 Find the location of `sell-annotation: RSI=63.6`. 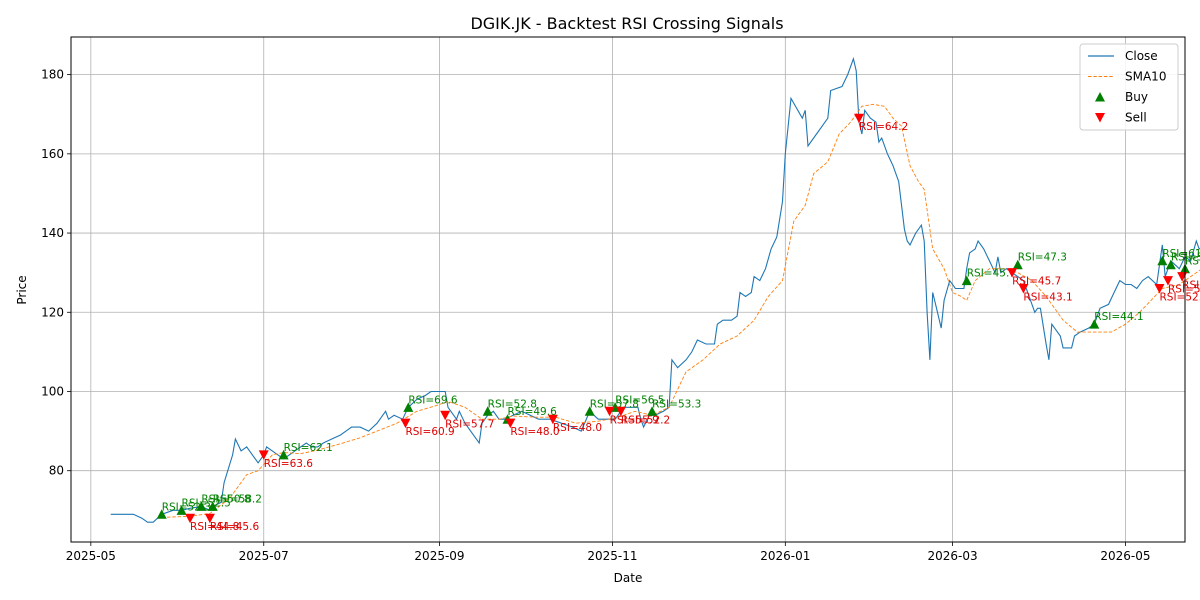

sell-annotation: RSI=63.6 is located at coordinates (289, 464).